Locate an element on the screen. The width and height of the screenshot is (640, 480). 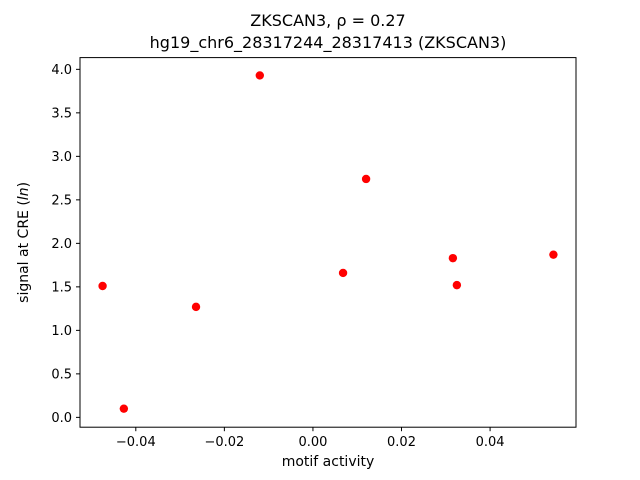
y-tick-label: 2.0 is located at coordinates (61, 244).